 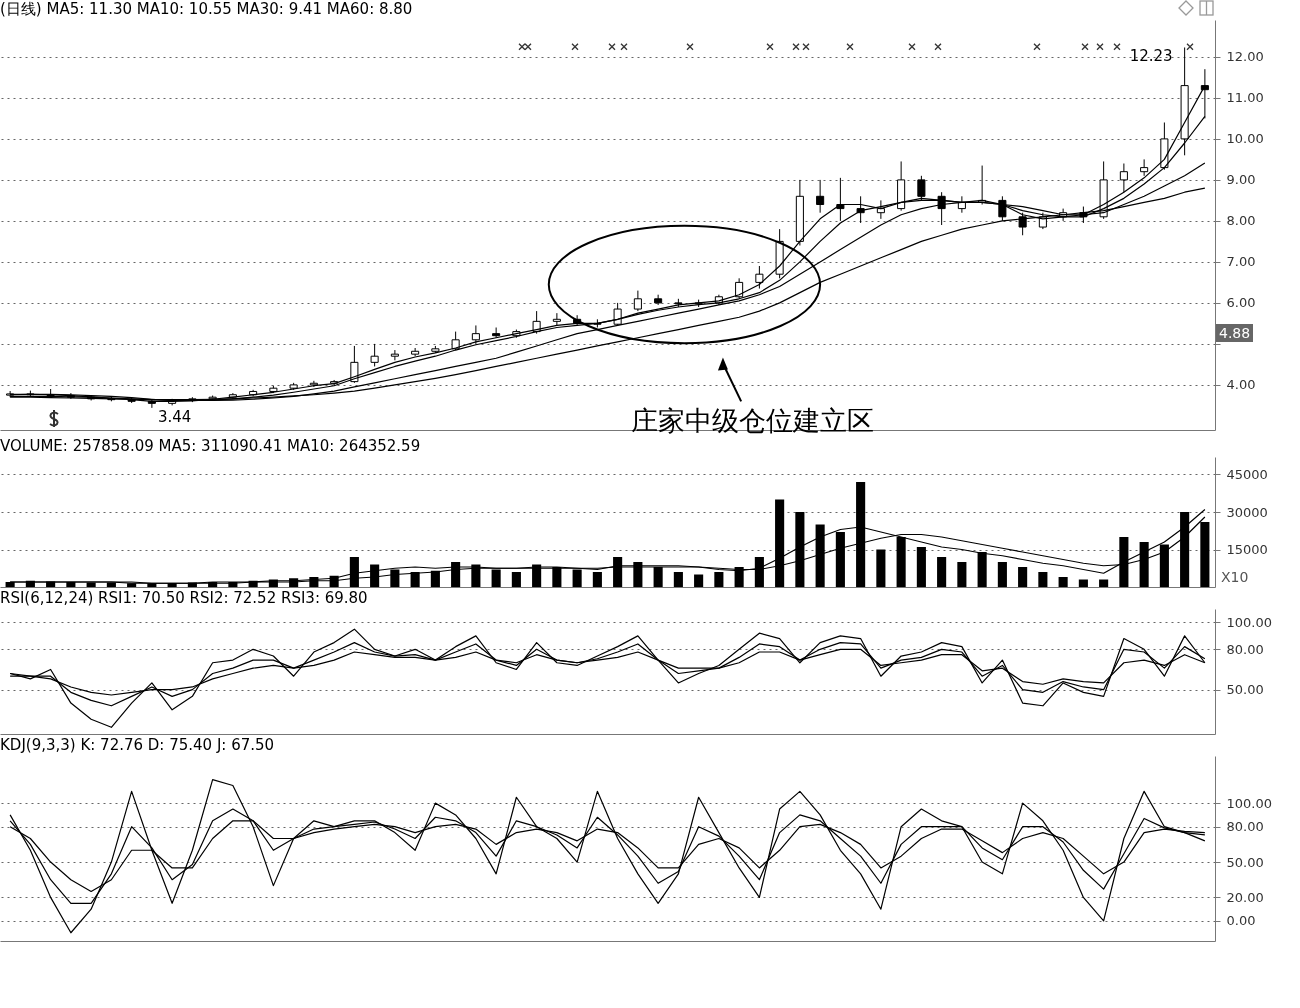 I want to click on chart-title: RSI(6,12,24) RSI1: 70.50 RSI2: 72.52 RSI3: 69.80, so click(x=184, y=598).